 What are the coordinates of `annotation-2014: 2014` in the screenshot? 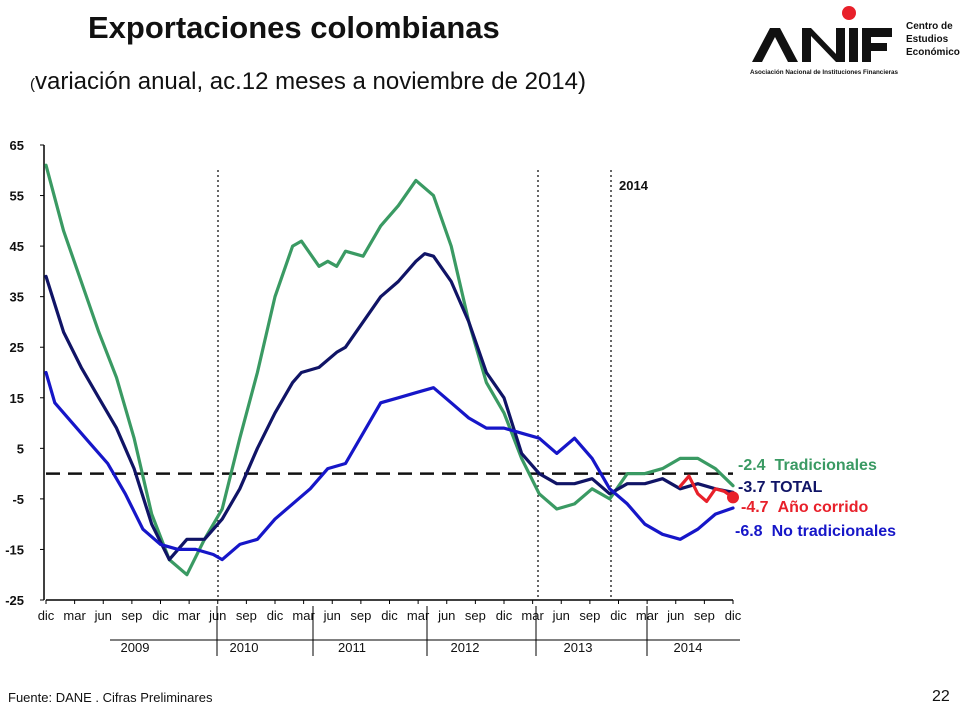 It's located at (634, 185).